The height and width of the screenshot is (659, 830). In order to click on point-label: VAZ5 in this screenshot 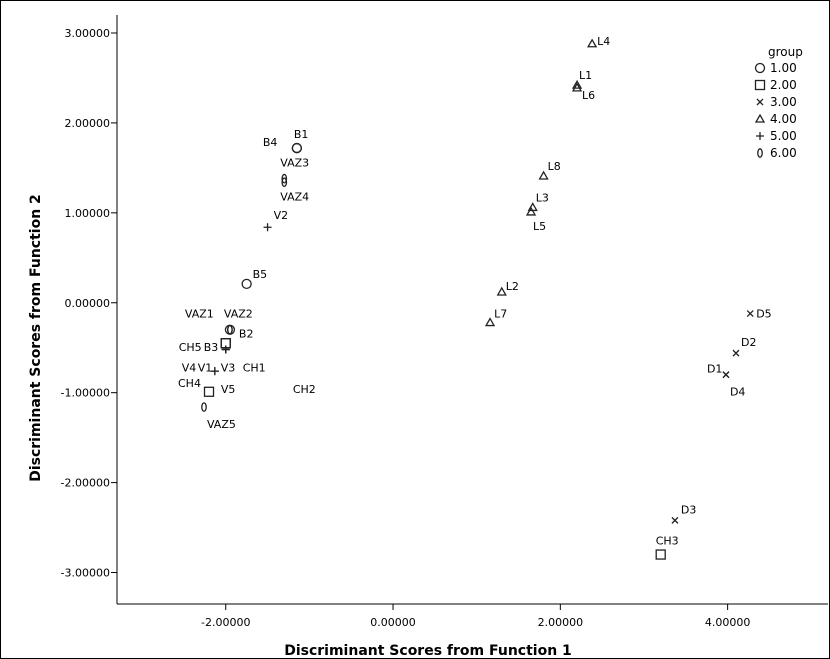, I will do `click(221, 424)`.